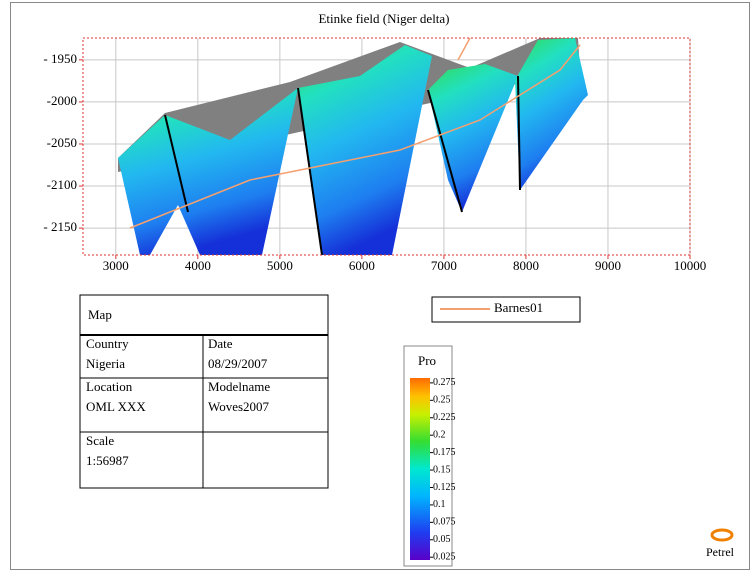 Image resolution: width=751 pixels, height=571 pixels. What do you see at coordinates (420, 469) in the screenshot?
I see `colorbar` at bounding box center [420, 469].